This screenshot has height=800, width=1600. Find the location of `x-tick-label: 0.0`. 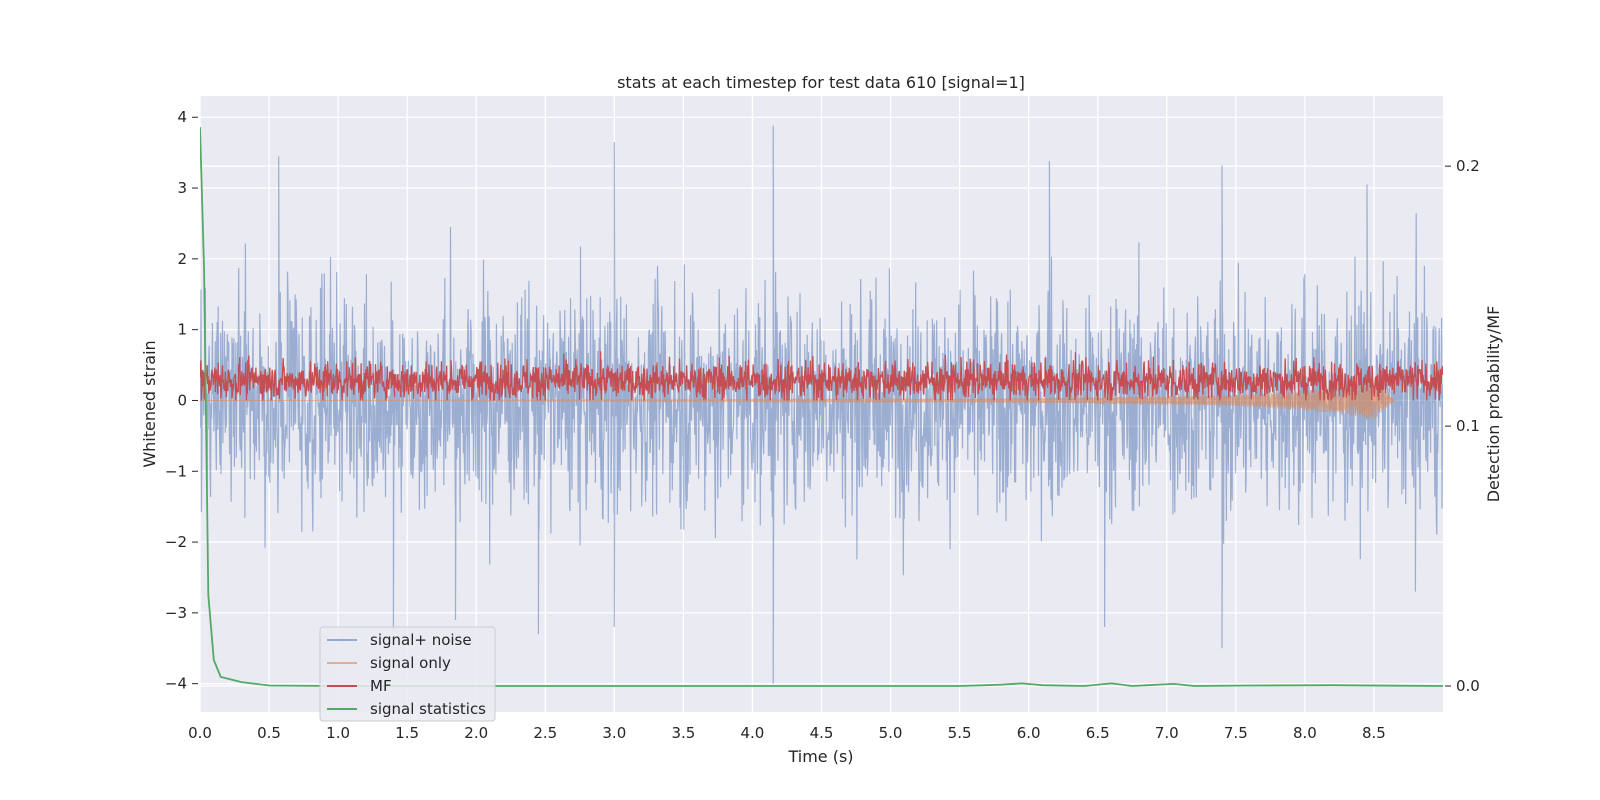

x-tick-label: 0.0 is located at coordinates (200, 733).